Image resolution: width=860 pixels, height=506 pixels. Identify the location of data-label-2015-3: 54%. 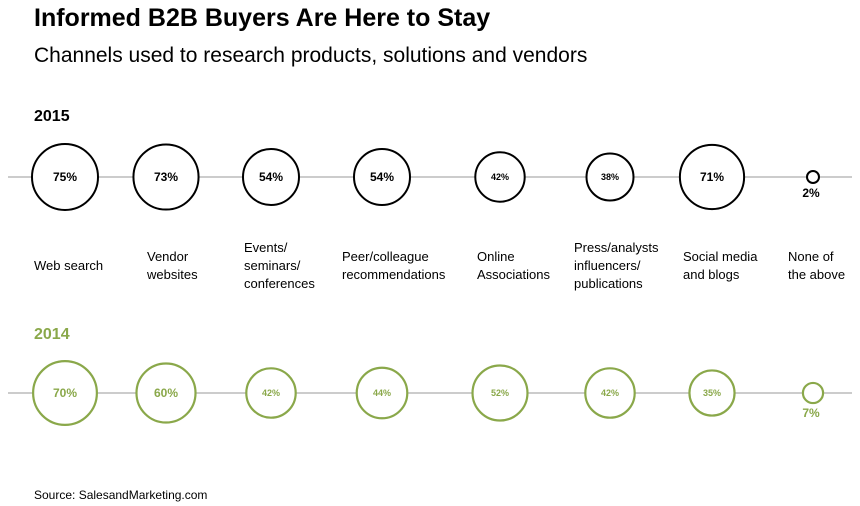
(382, 177).